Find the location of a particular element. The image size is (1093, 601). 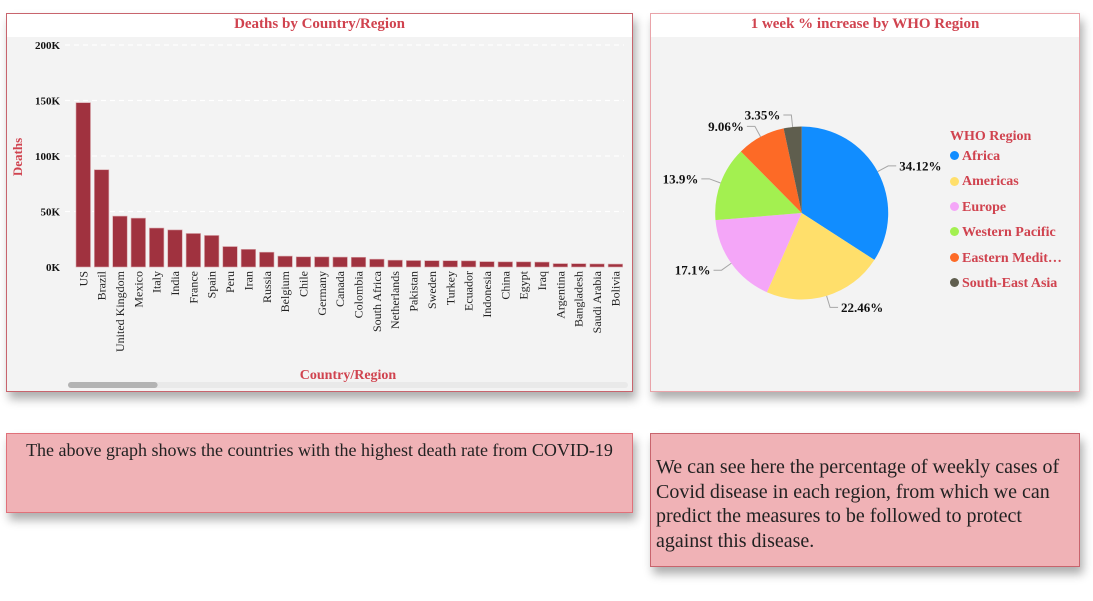

x-tick-label: Netherlands is located at coordinates (395, 300).